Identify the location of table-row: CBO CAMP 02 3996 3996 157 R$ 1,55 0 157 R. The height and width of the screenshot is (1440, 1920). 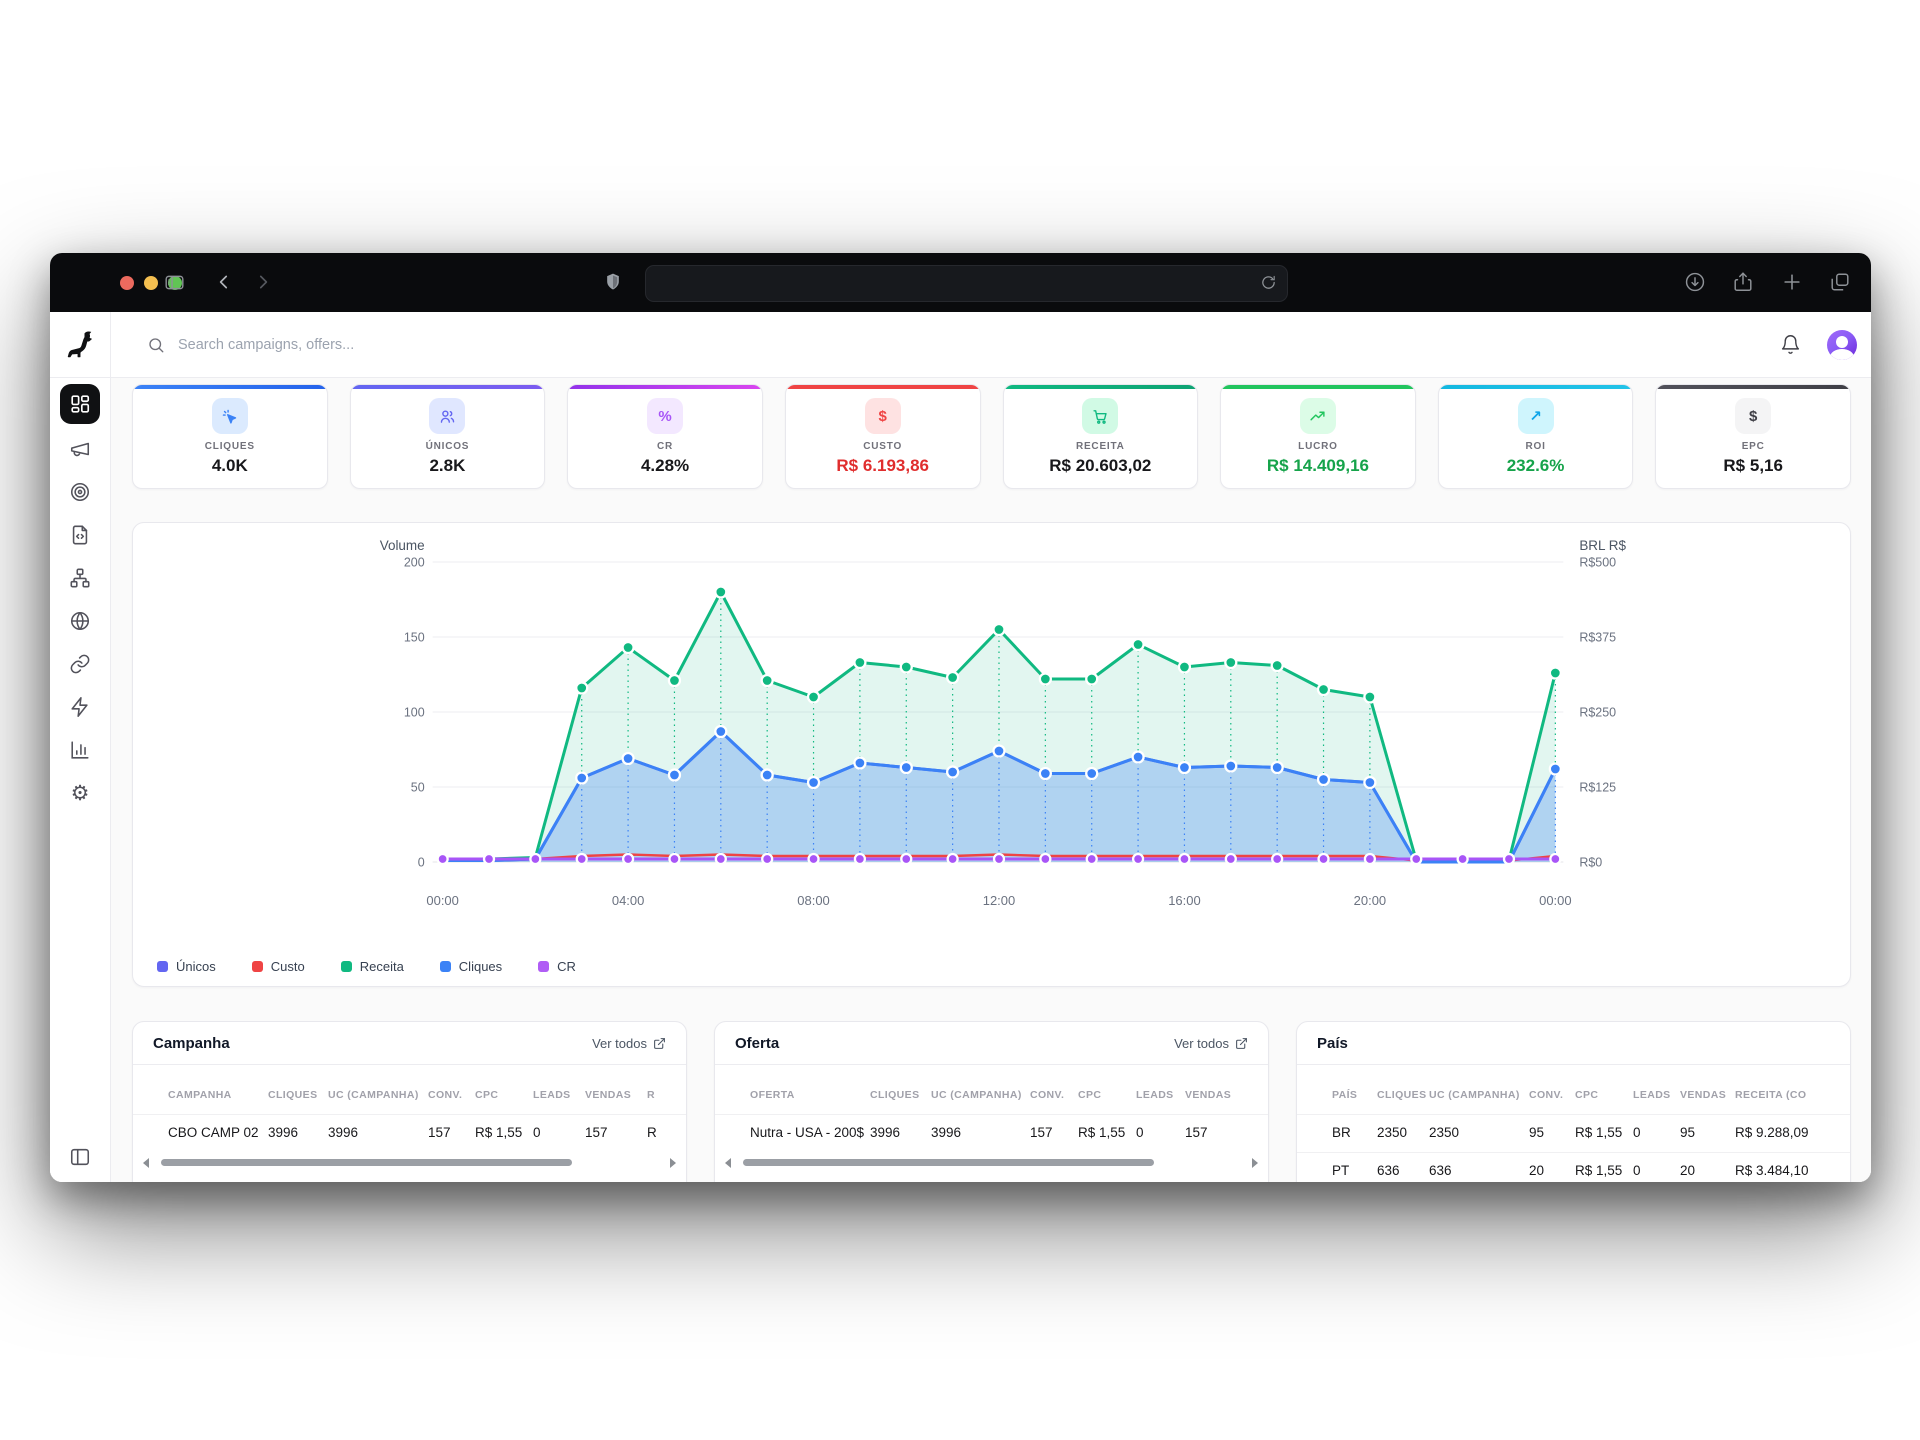
(409, 1133).